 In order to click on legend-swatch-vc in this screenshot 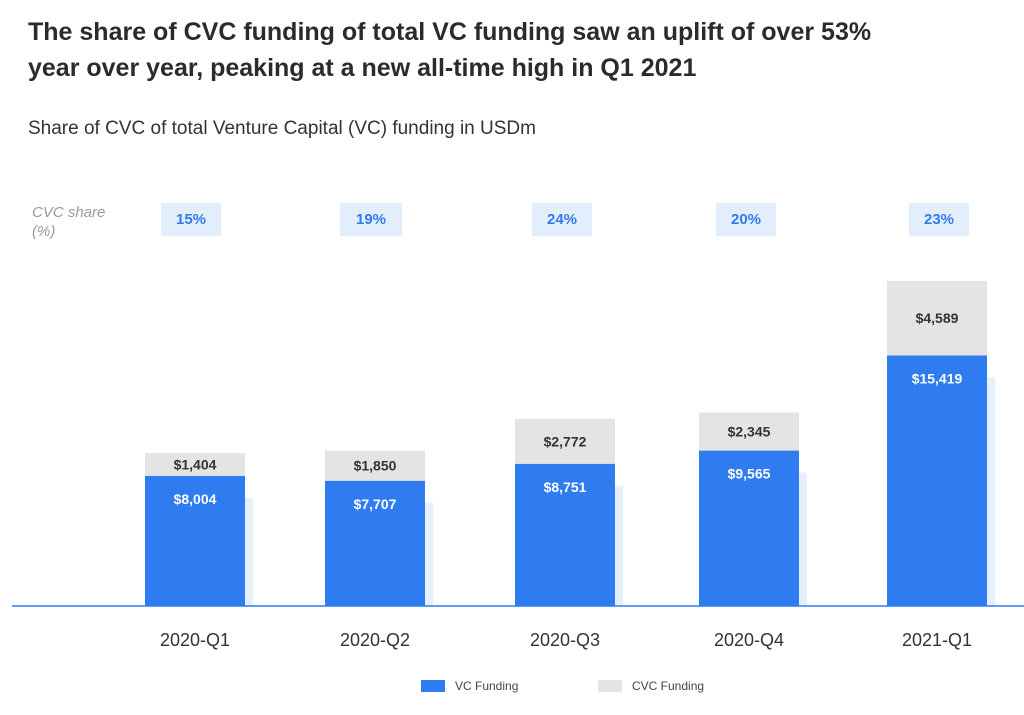, I will do `click(433, 686)`.